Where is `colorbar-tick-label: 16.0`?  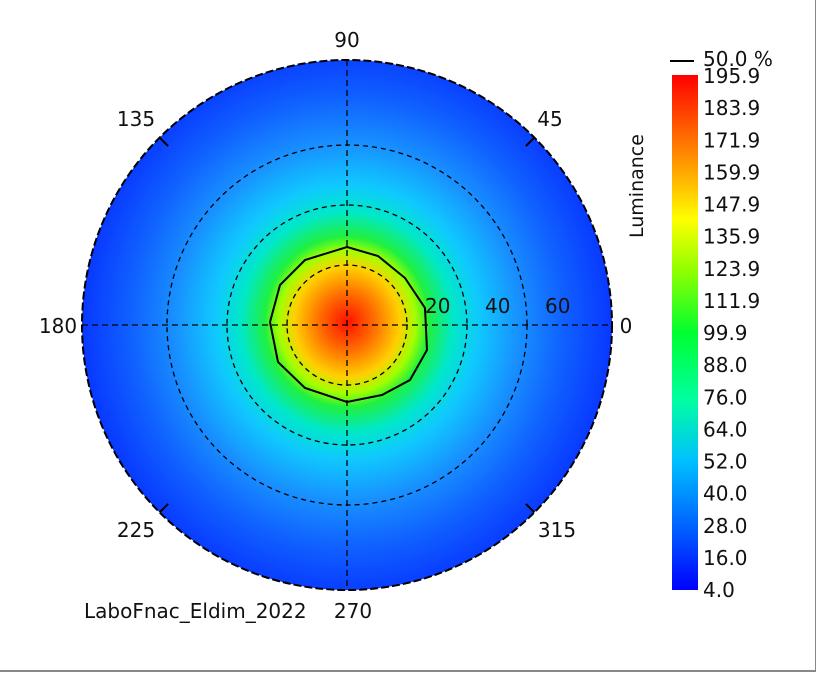 colorbar-tick-label: 16.0 is located at coordinates (725, 558).